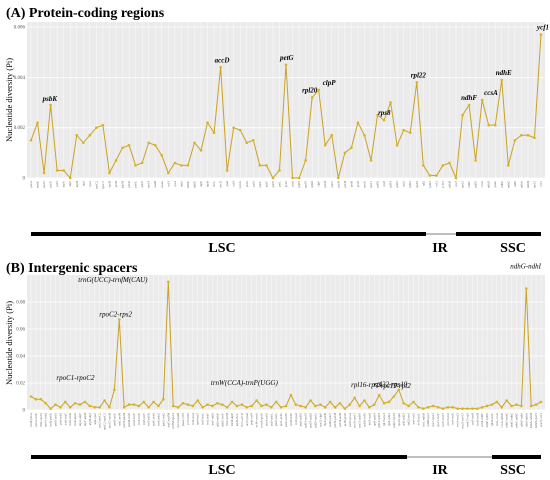 The width and height of the screenshot is (550, 480). What do you see at coordinates (221, 470) in the screenshot?
I see `panel-b-region-lsc: LSC` at bounding box center [221, 470].